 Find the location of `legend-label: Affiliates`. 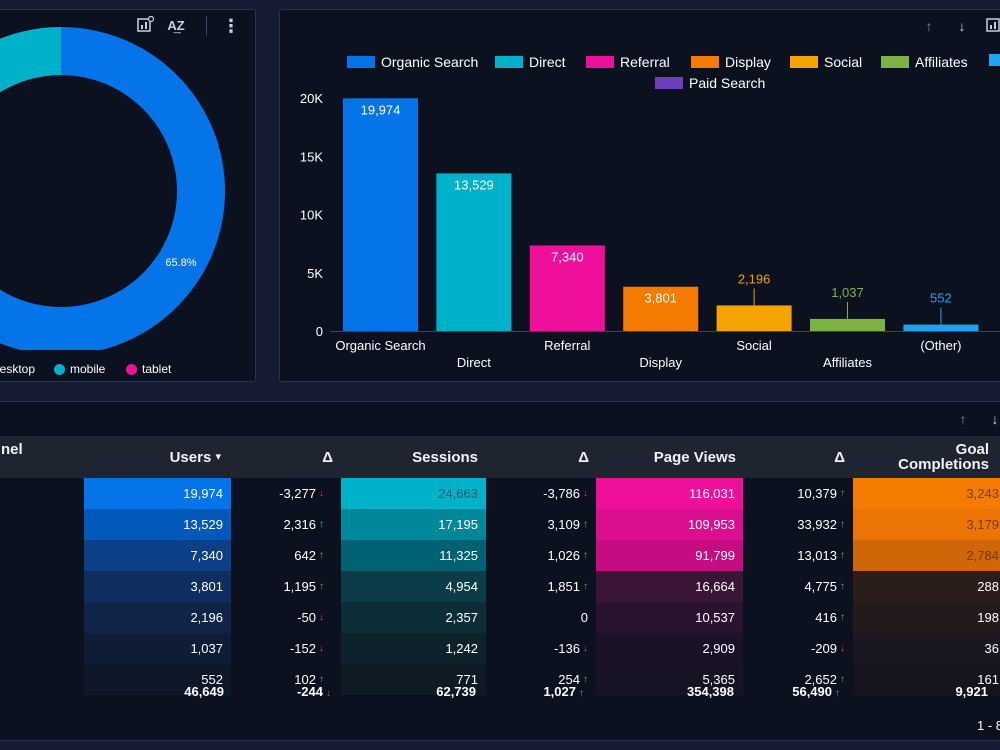

legend-label: Affiliates is located at coordinates (941, 62).